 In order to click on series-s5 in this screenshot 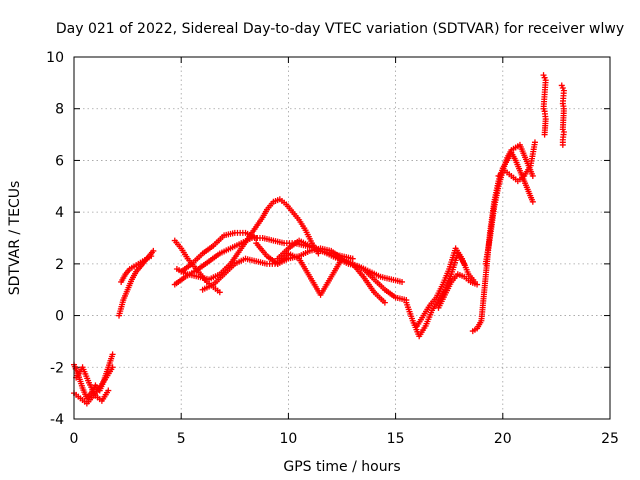, I will do `click(136, 269)`.